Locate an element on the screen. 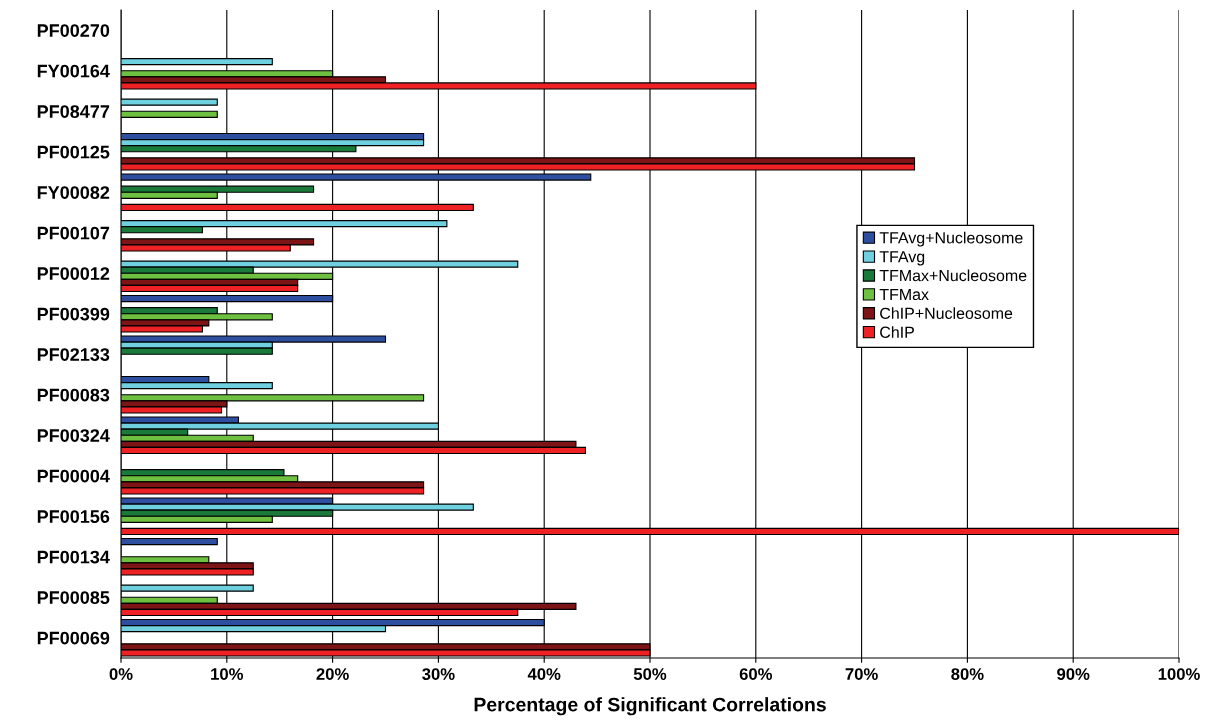  x-tick-label: 70% is located at coordinates (861, 674).